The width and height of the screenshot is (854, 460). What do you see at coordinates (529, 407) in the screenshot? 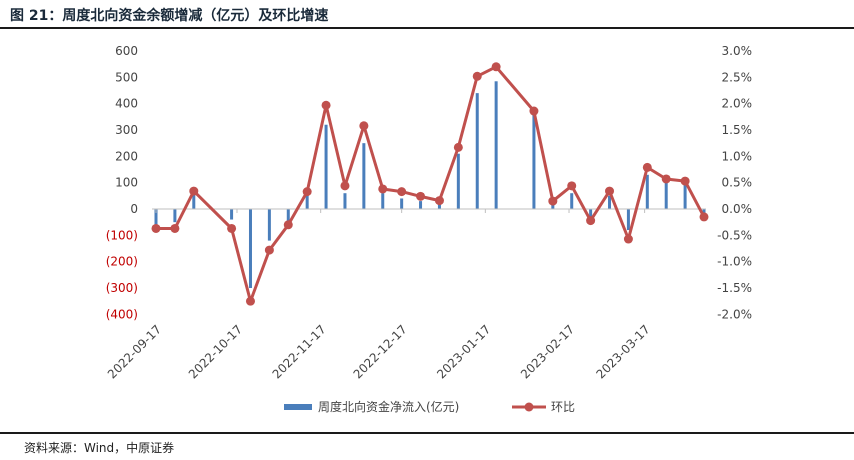
I see `legend-line-marker` at bounding box center [529, 407].